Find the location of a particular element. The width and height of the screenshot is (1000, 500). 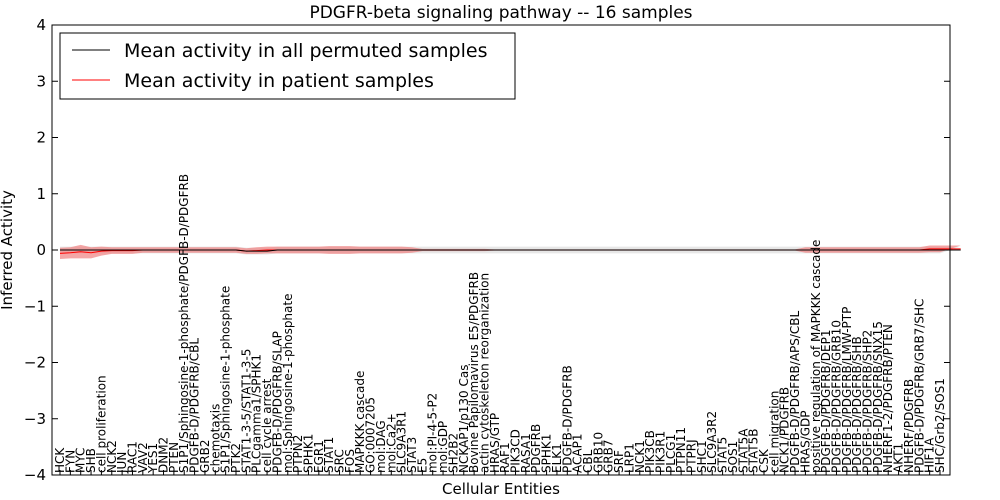

entity-label: S1P1/Sphingosine-1-phosphate is located at coordinates (226, 379).